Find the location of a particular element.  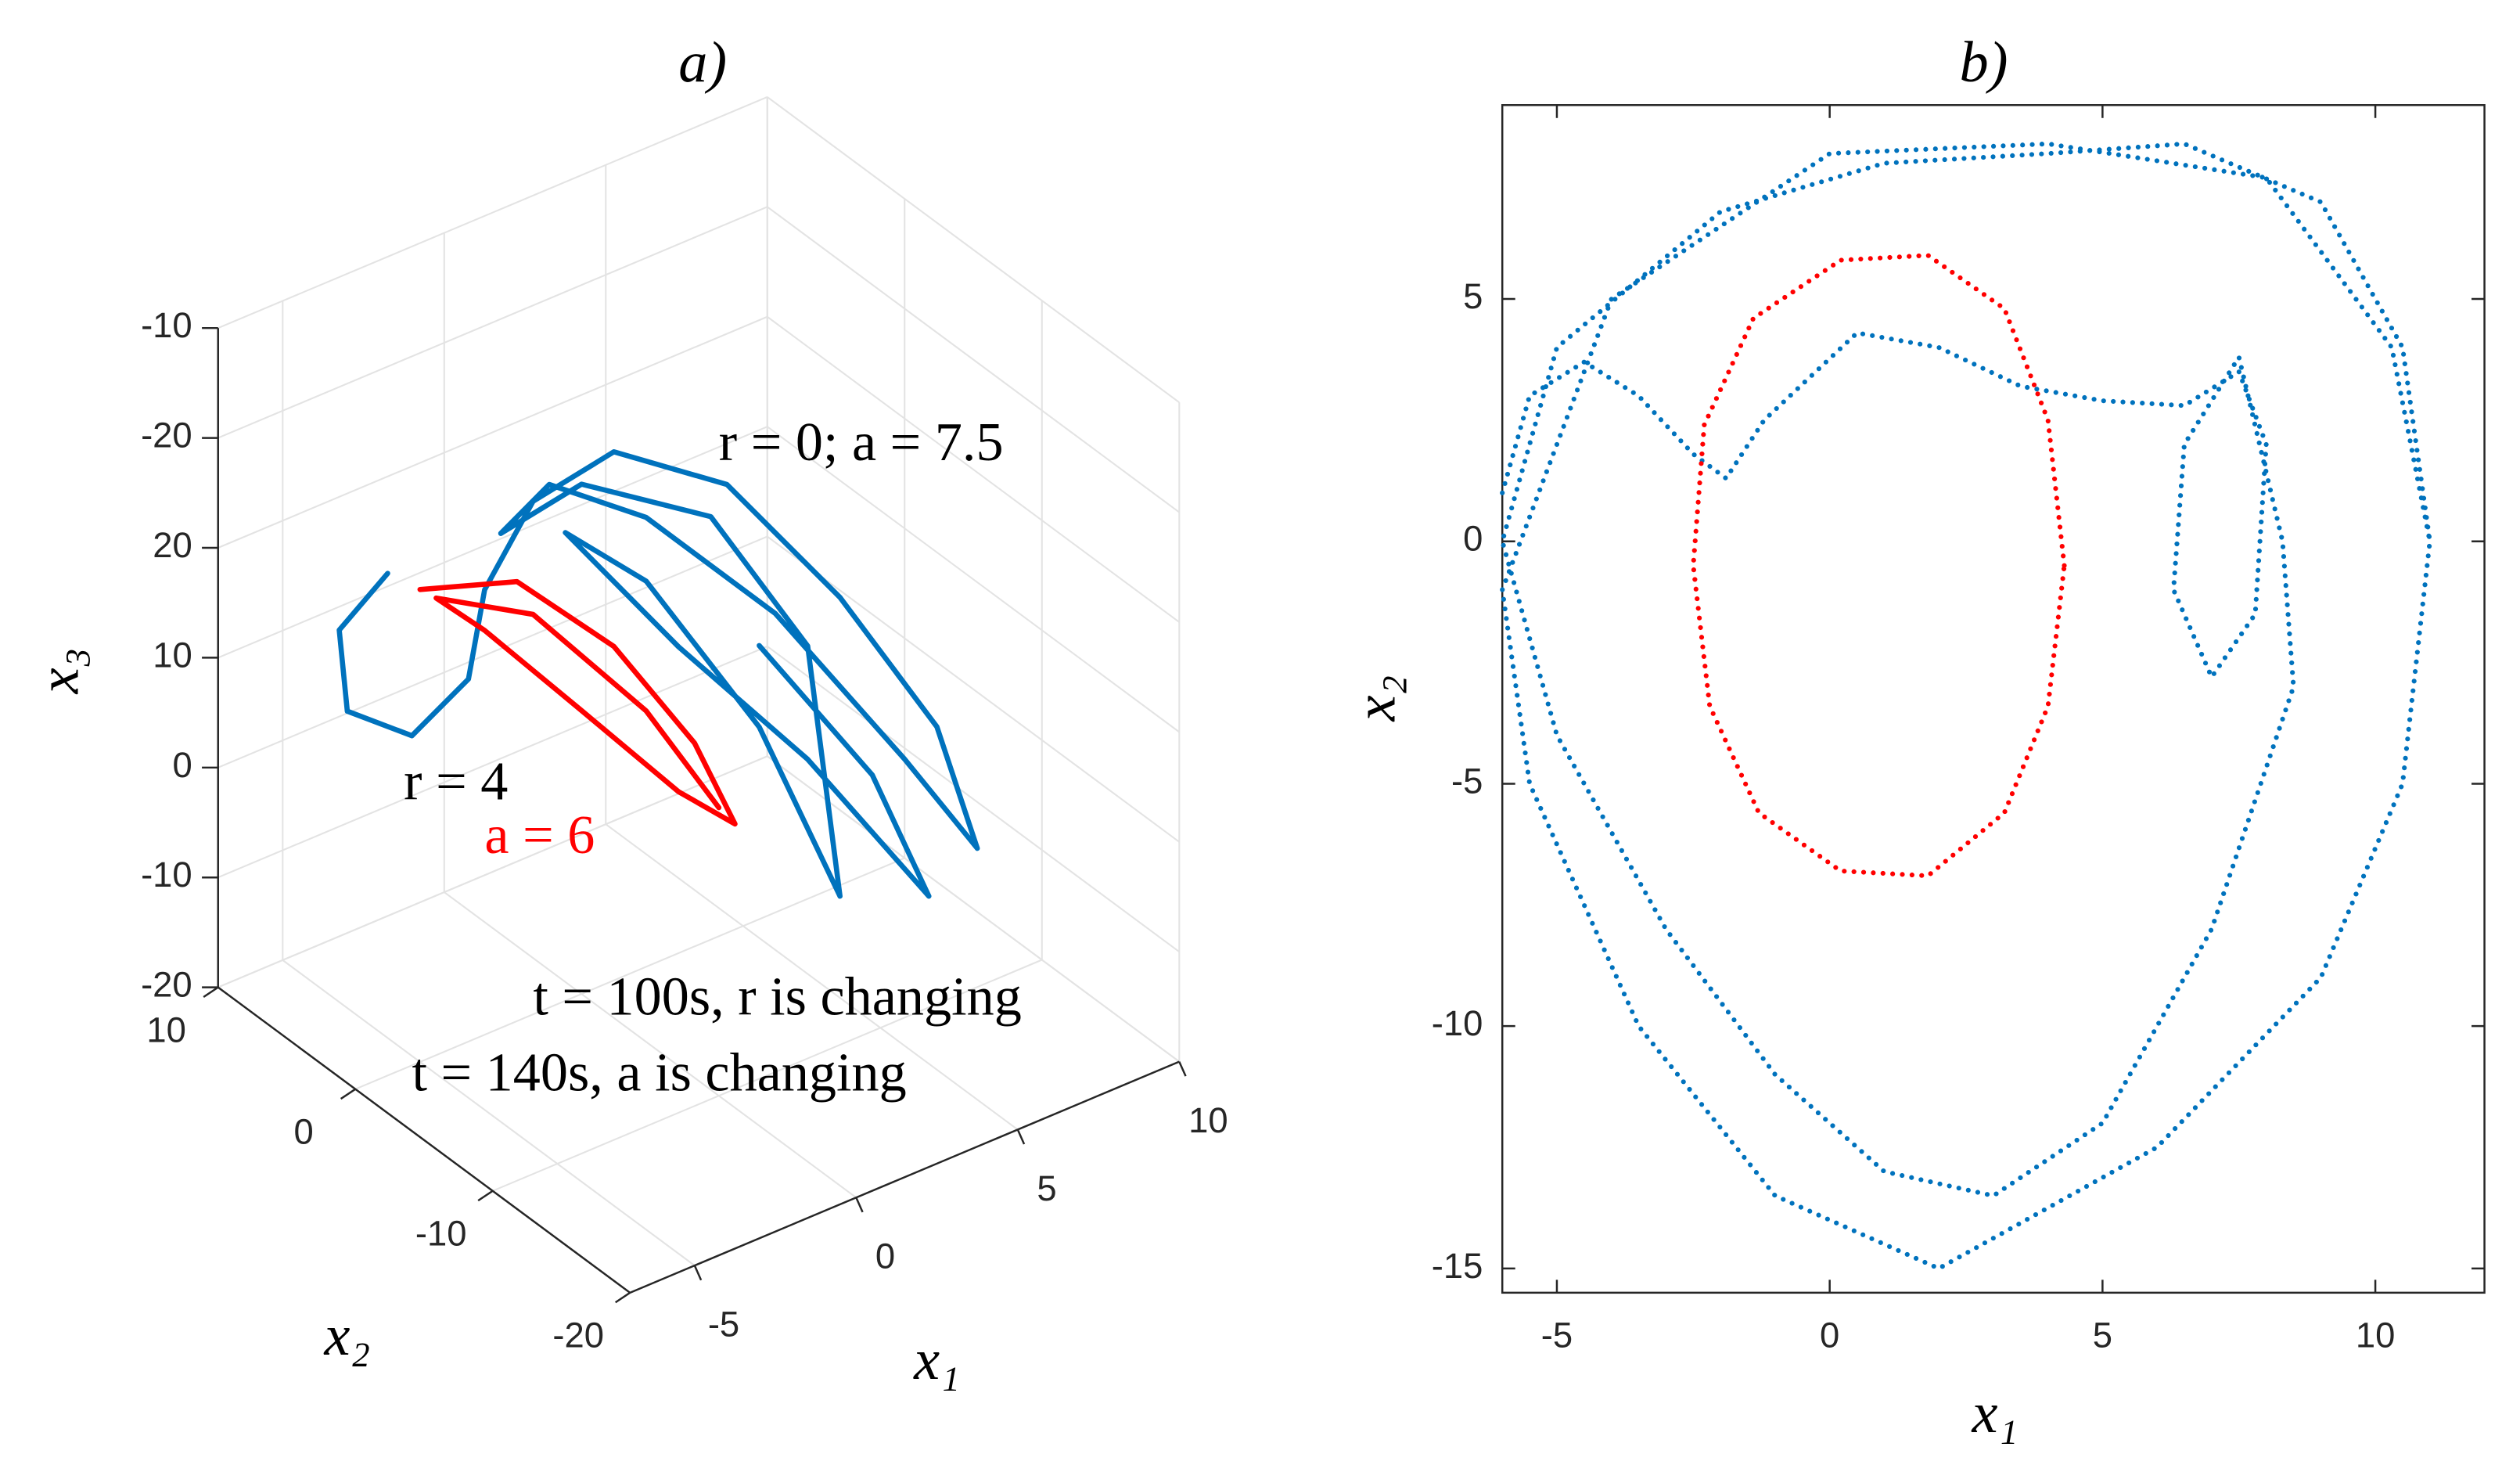

y-tick-label: 10 is located at coordinates (166, 1029).